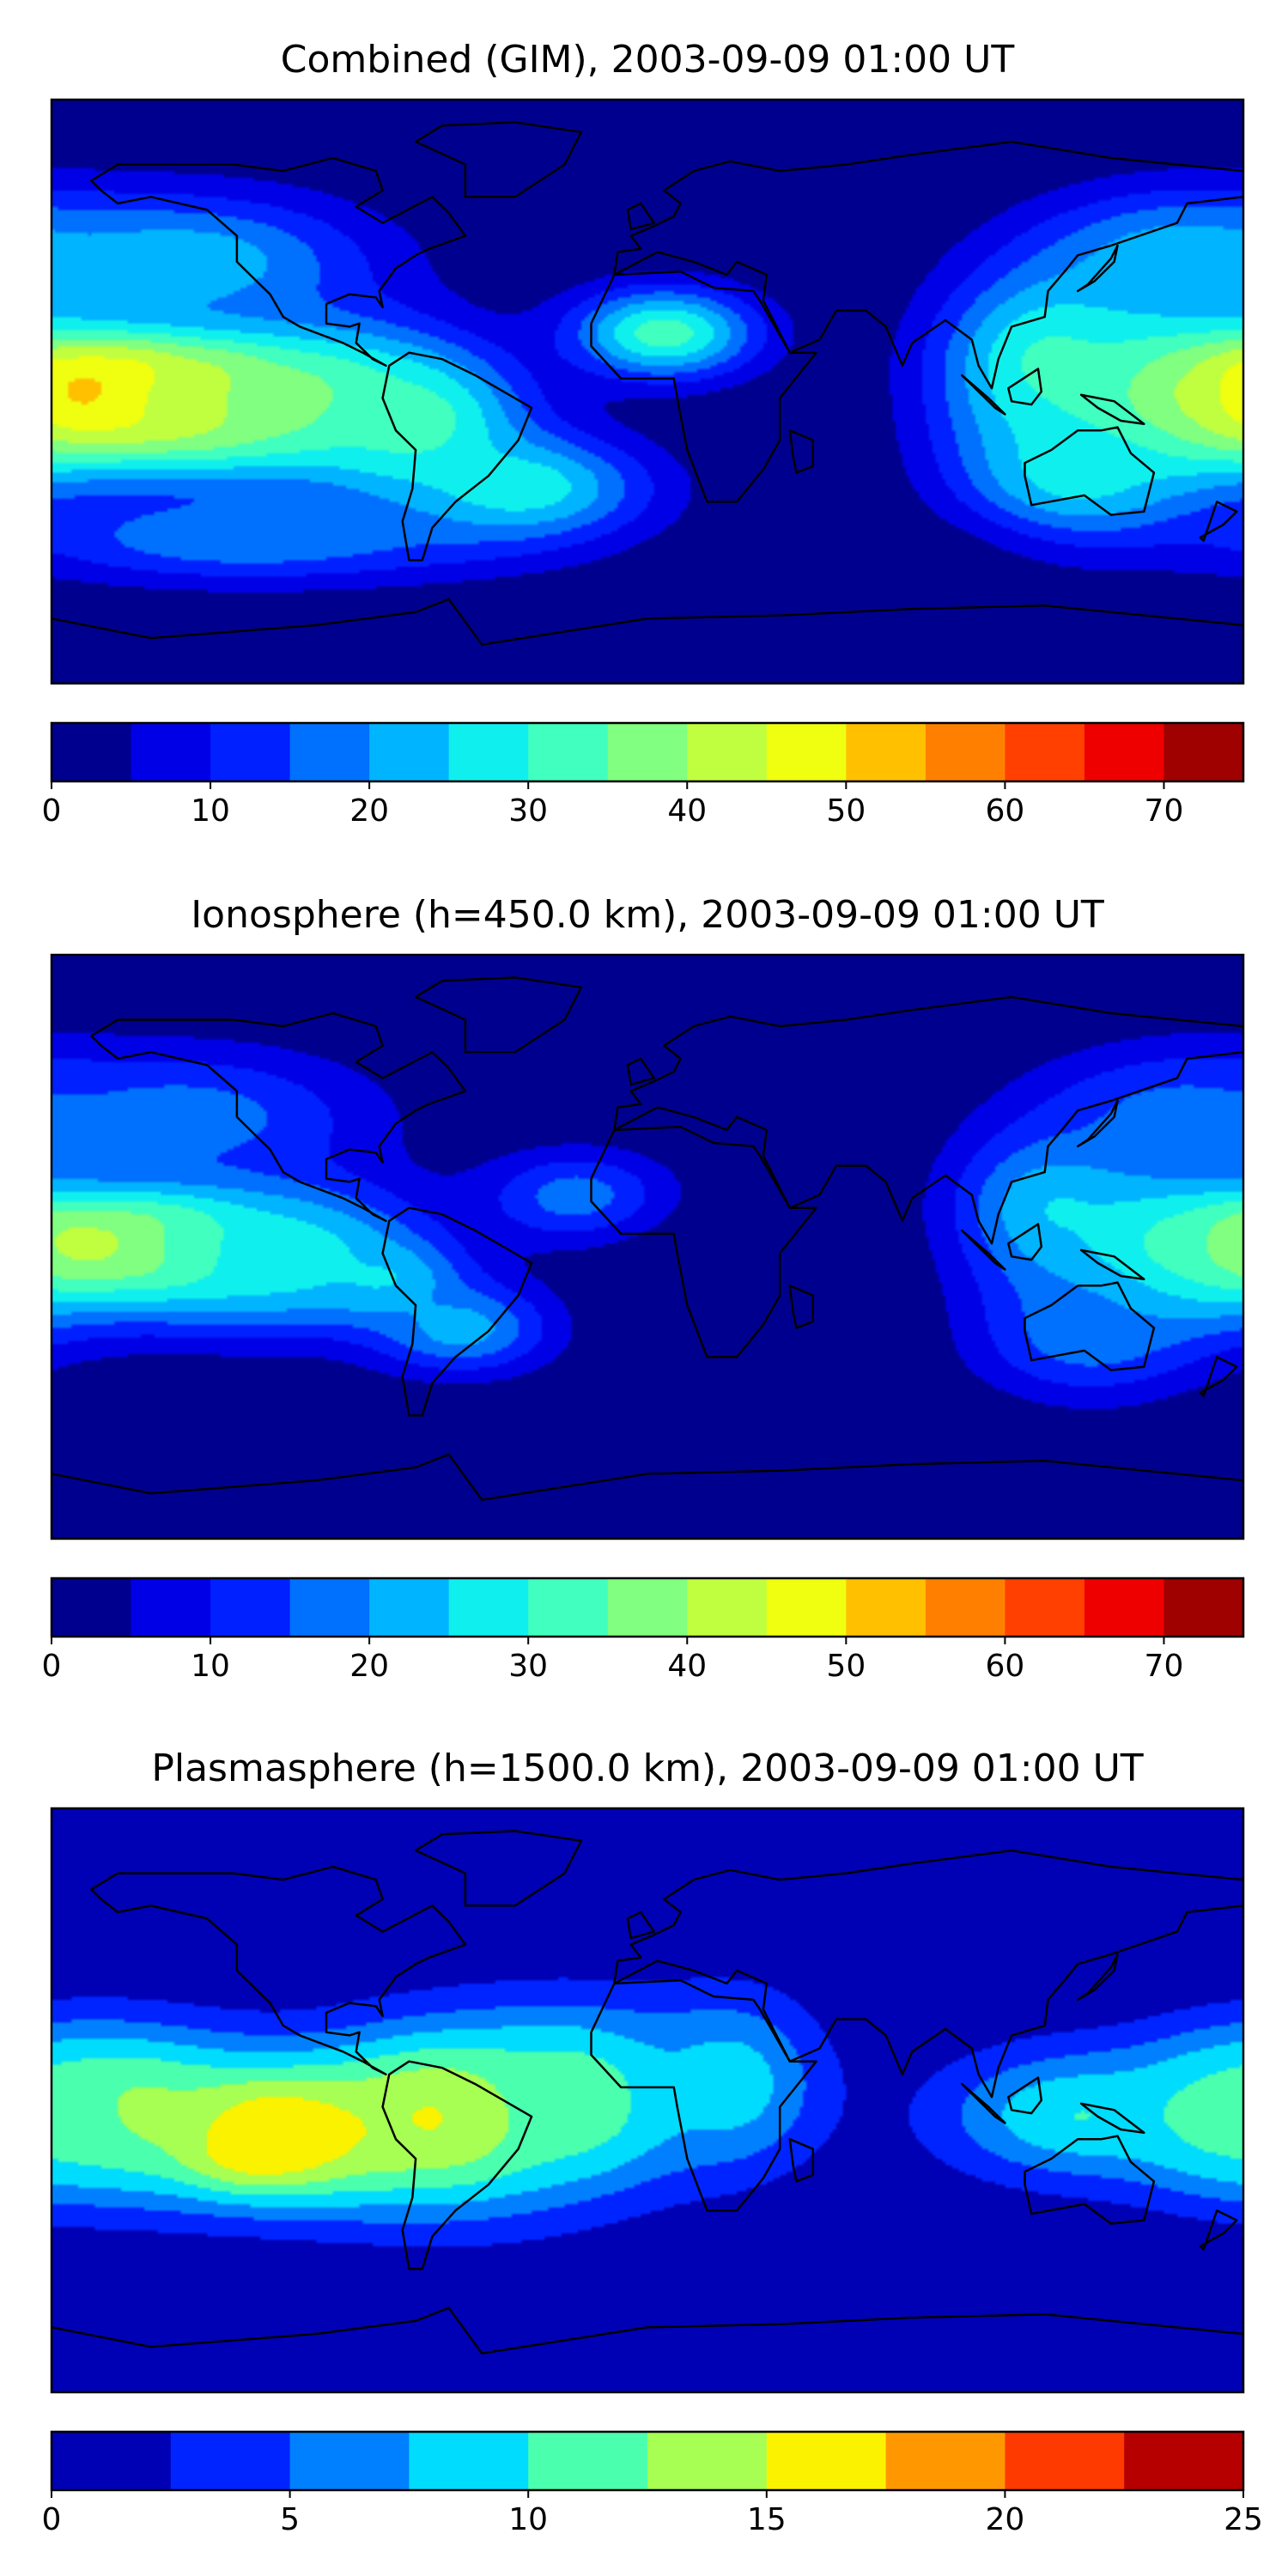  I want to click on colorbar-tick-label: 5, so click(290, 2519).